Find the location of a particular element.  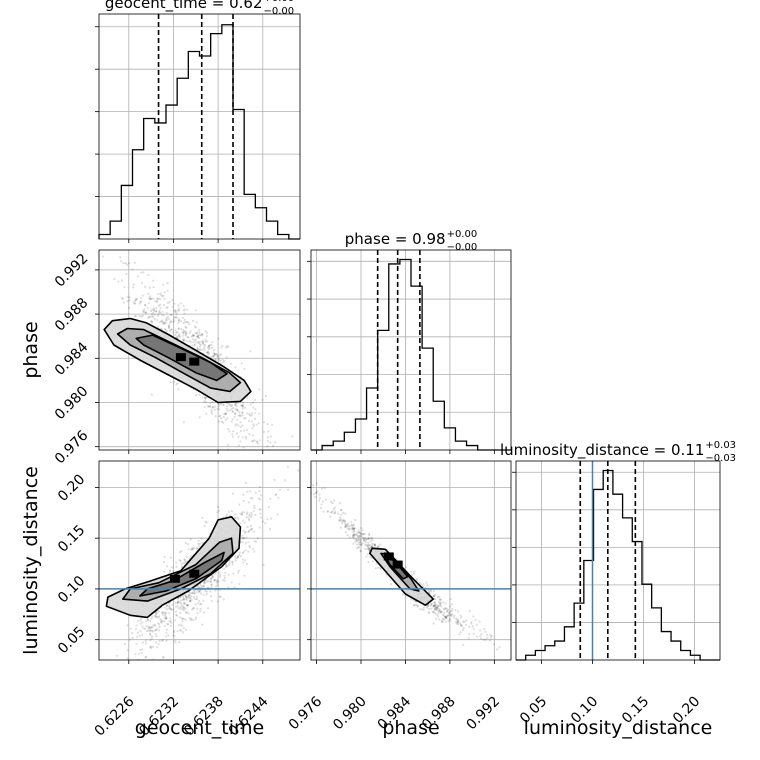

ytick-label-luminosity_distance-3: 0.20 is located at coordinates (71, 487).